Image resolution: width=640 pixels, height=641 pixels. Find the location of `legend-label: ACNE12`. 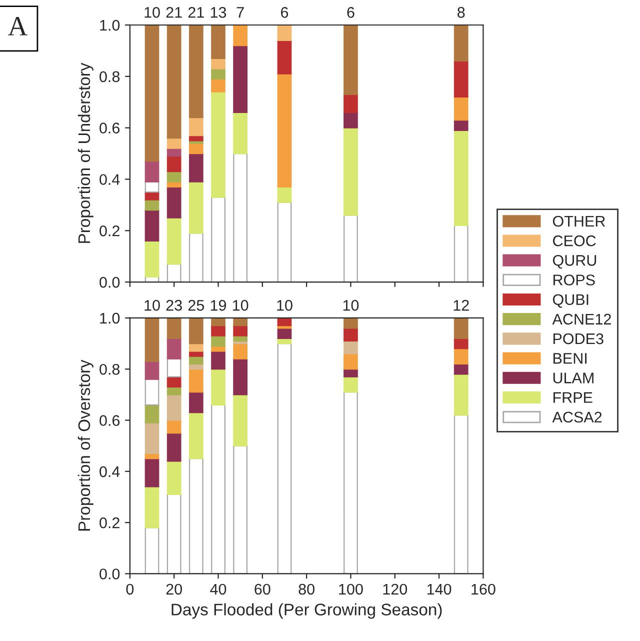

legend-label: ACNE12 is located at coordinates (581, 319).